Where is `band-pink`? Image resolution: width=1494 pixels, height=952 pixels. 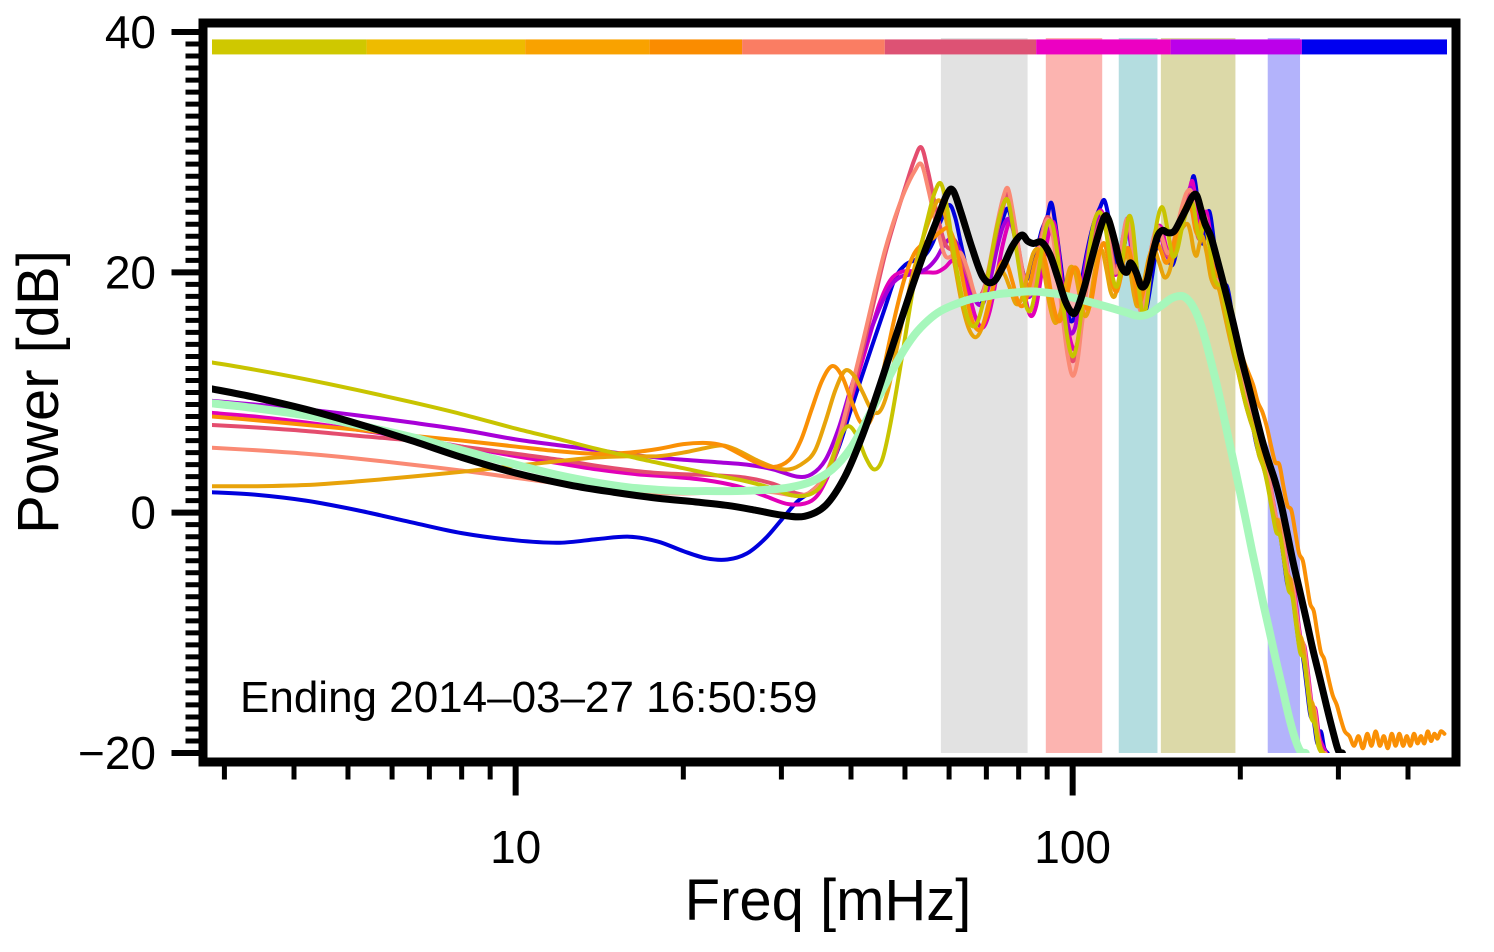 band-pink is located at coordinates (1074, 395).